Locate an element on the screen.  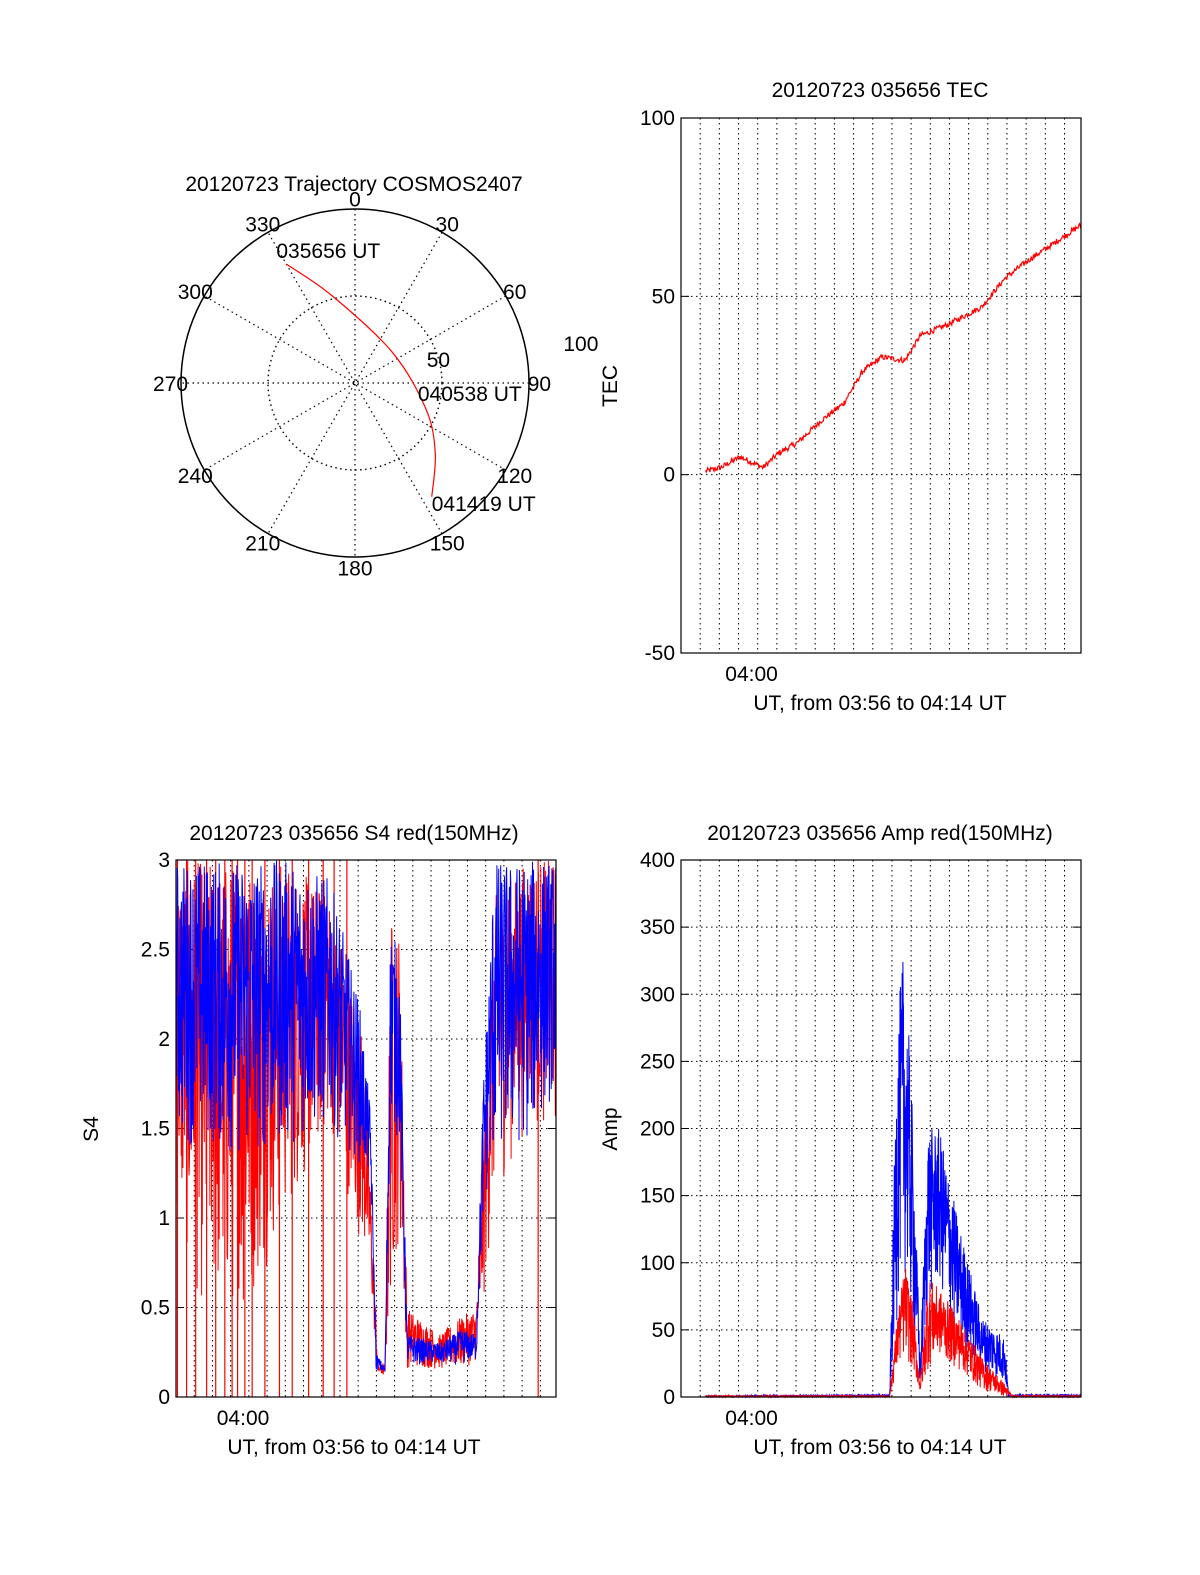
y-tick-label: 300 is located at coordinates (657, 994).